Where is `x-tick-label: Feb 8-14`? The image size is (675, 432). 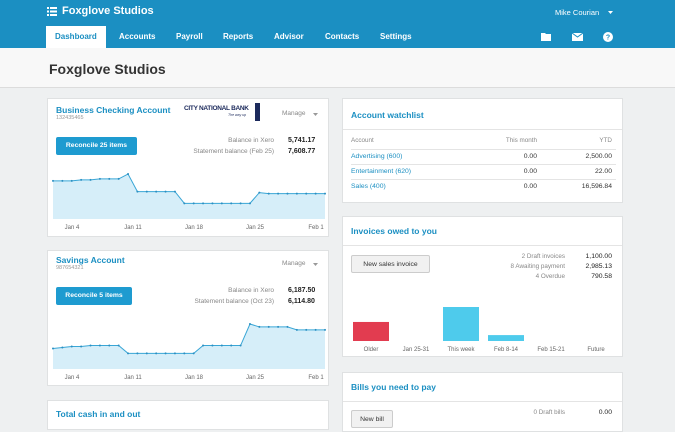
x-tick-label: Feb 8-14 is located at coordinates (506, 350).